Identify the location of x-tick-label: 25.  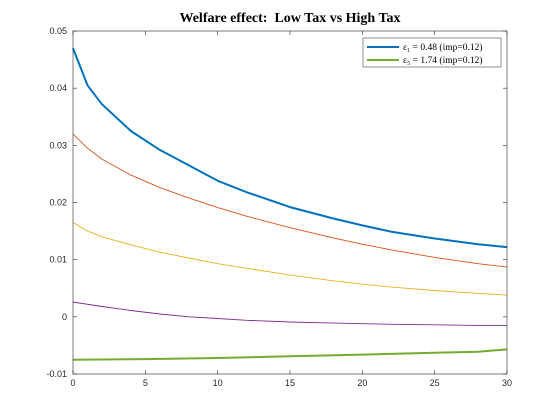
(435, 383).